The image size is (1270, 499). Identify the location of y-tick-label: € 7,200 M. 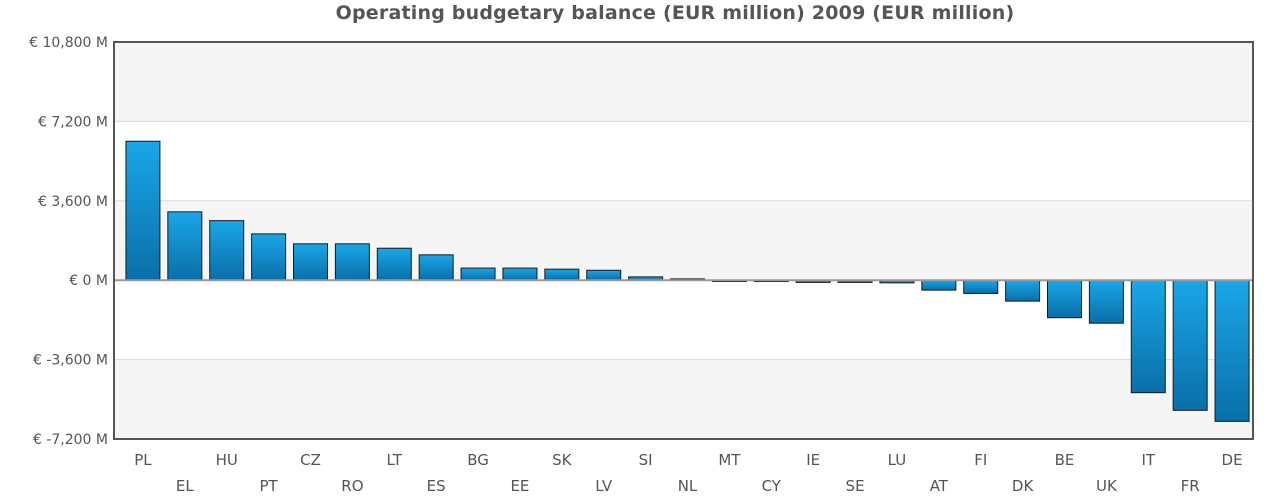
(73, 122).